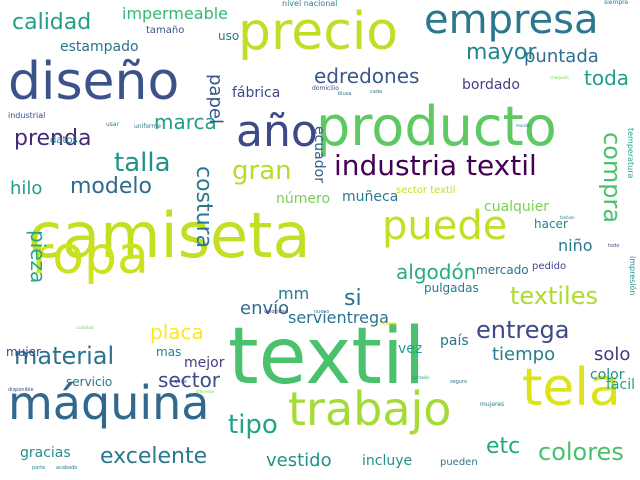 This screenshot has width=640, height=480. What do you see at coordinates (189, 380) in the screenshot?
I see `word-sector: sector` at bounding box center [189, 380].